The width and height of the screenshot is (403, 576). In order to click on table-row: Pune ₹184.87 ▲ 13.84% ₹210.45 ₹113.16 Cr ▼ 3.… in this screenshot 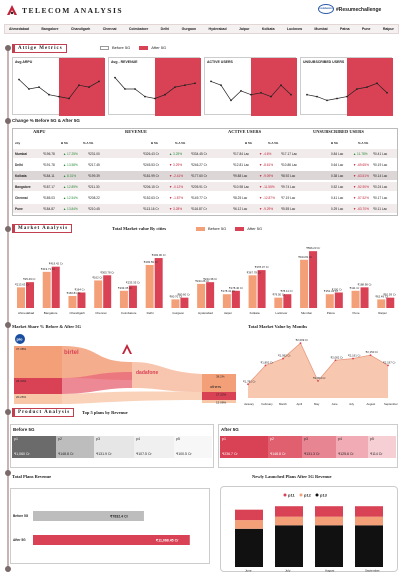, I will do `click(205, 208)`.